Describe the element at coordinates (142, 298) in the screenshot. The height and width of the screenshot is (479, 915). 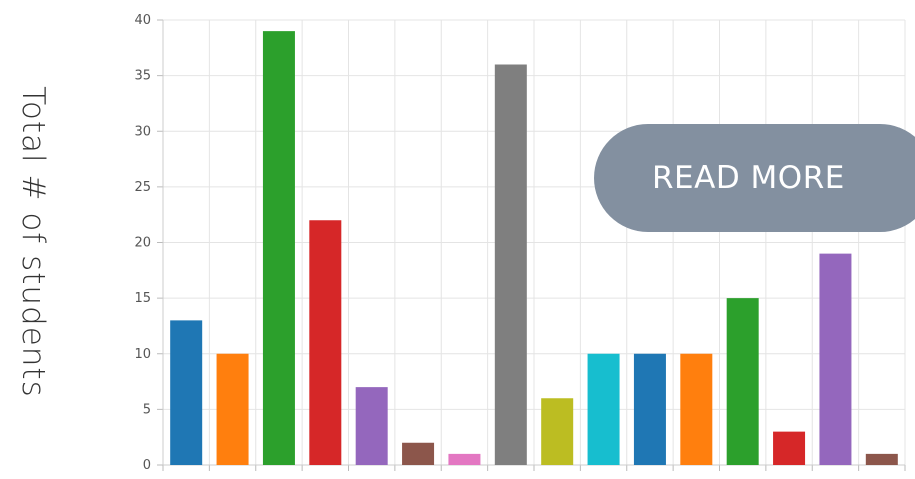
I see `y-tick-label: 15` at that location.